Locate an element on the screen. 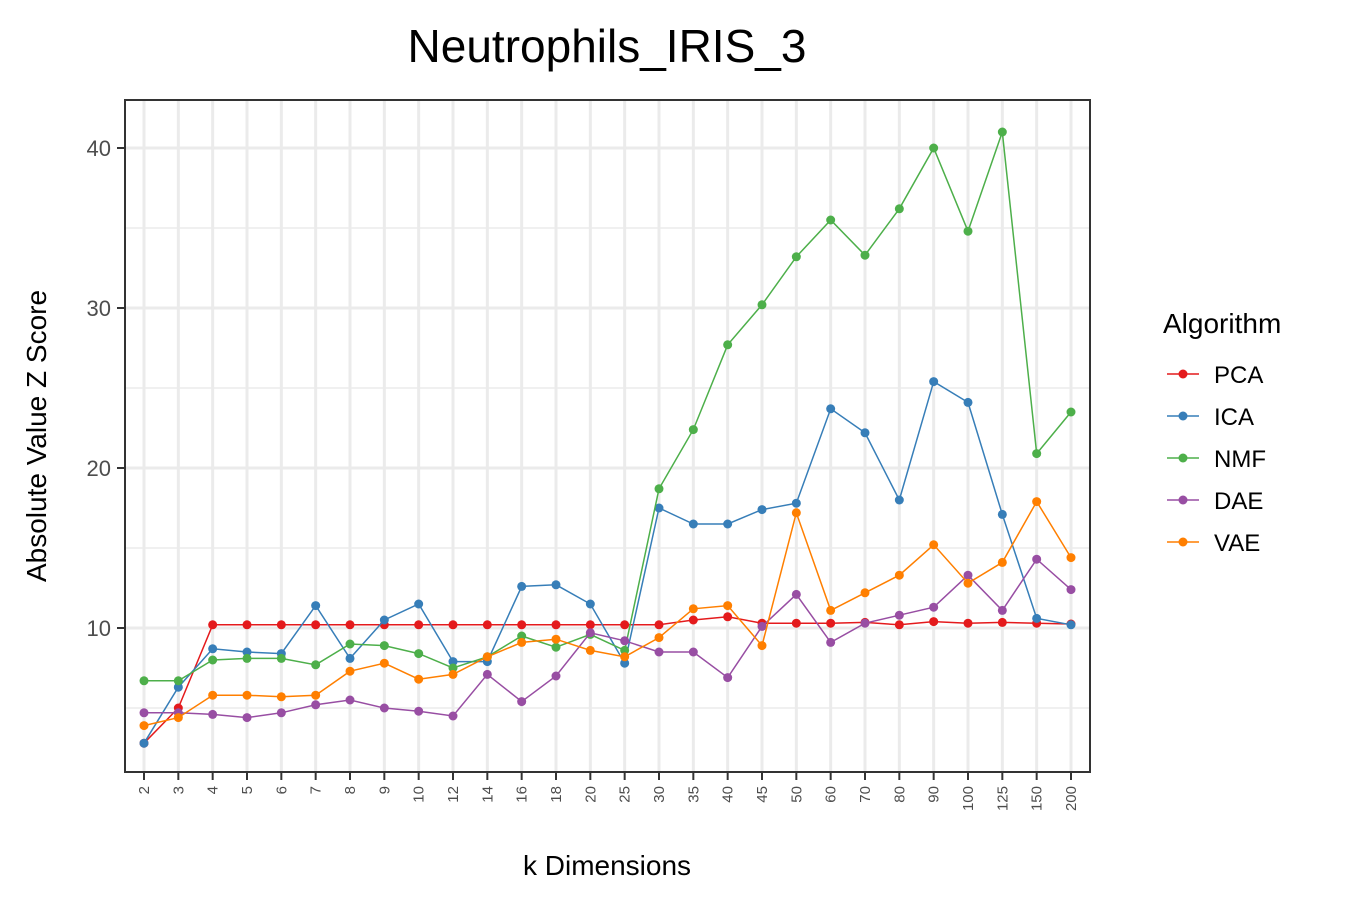  x-tick-label: 30 is located at coordinates (659, 794).